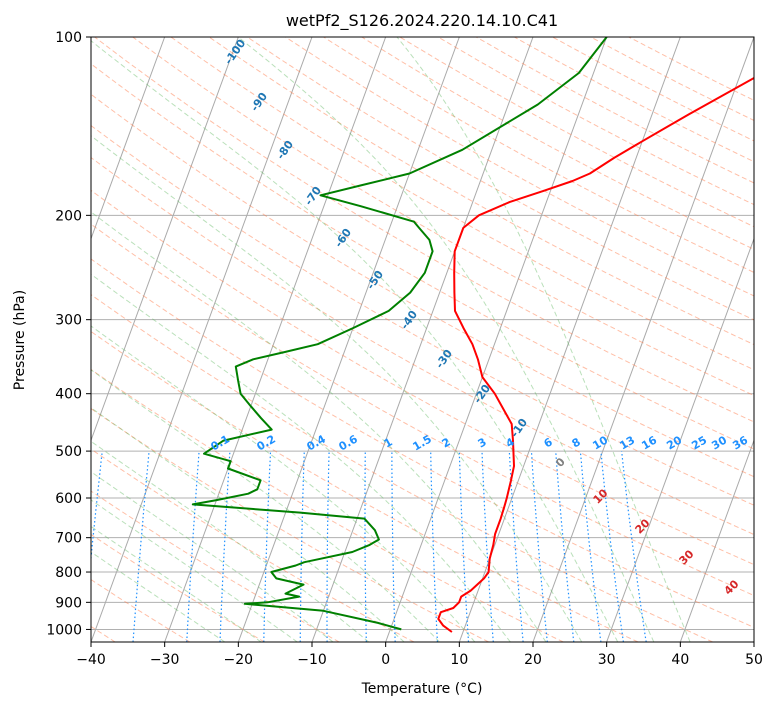  Describe the element at coordinates (680, 660) in the screenshot. I see `x-tick-label: 40` at that location.